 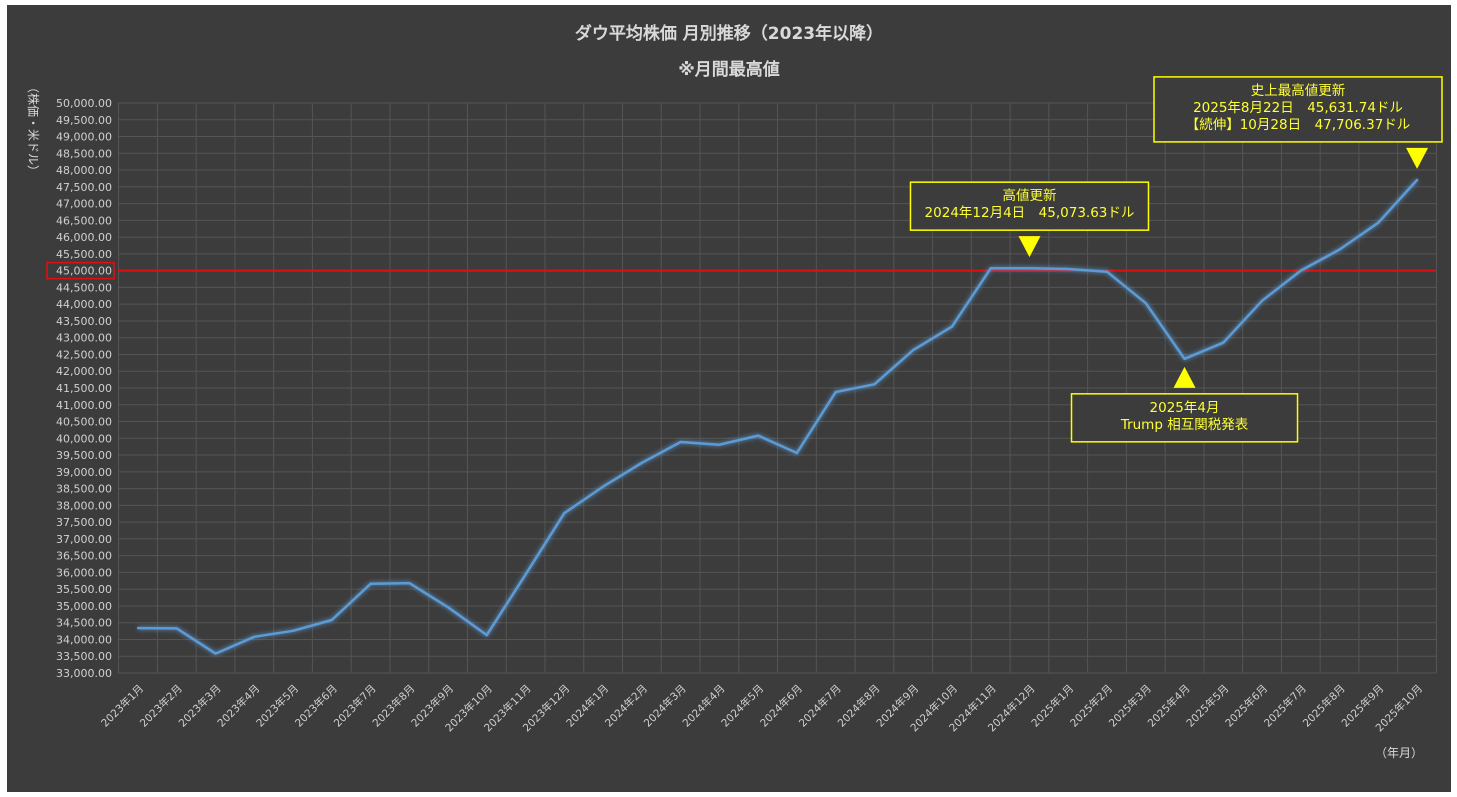 I want to click on annotation-text: 2025年8月22日 45,631.74ドル, so click(x=1298, y=108).